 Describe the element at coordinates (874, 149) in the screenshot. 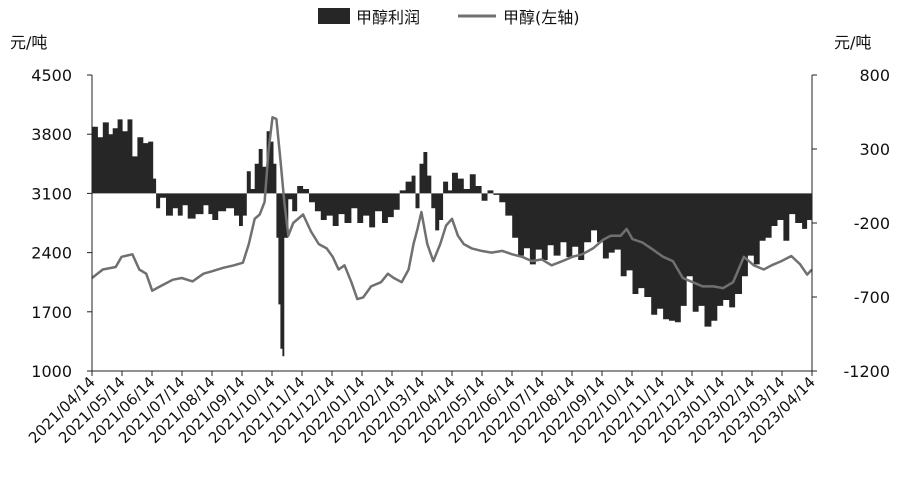

I see `right-tick-label: 300` at that location.